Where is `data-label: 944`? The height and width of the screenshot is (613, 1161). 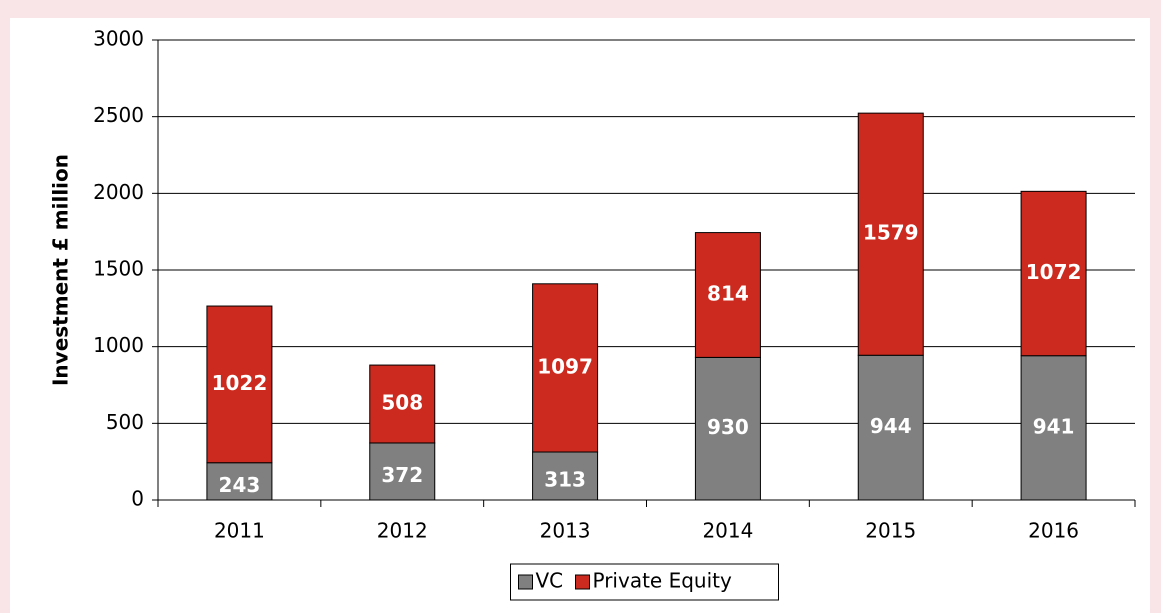 data-label: 944 is located at coordinates (891, 426).